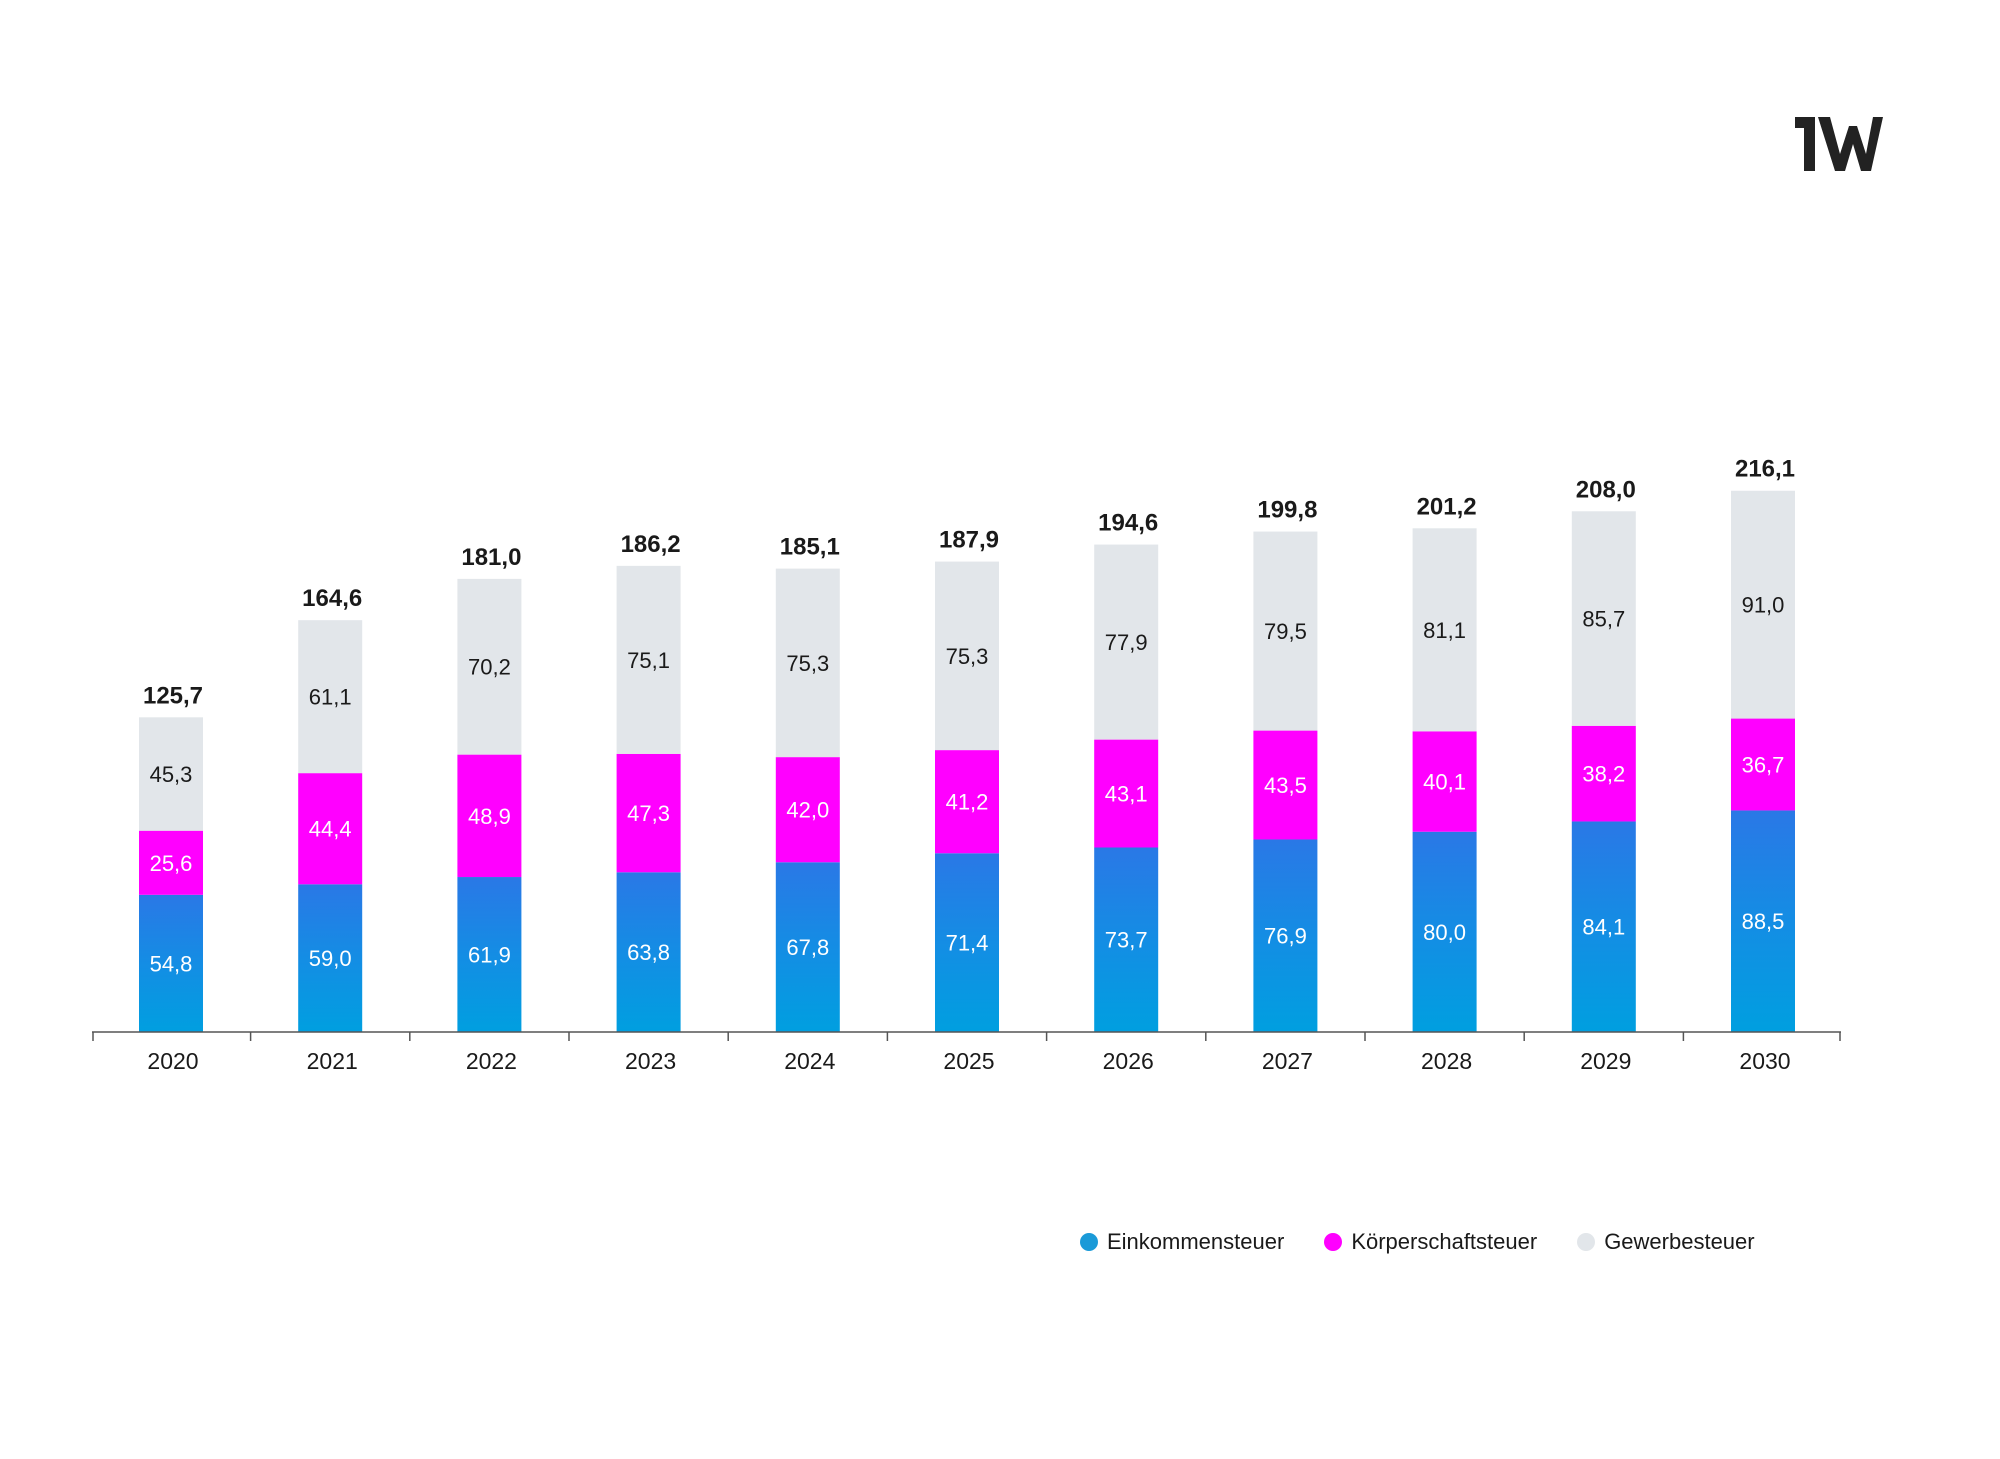 The height and width of the screenshot is (1459, 2000). Describe the element at coordinates (1764, 1061) in the screenshot. I see `x-tick-label: 2030` at that location.